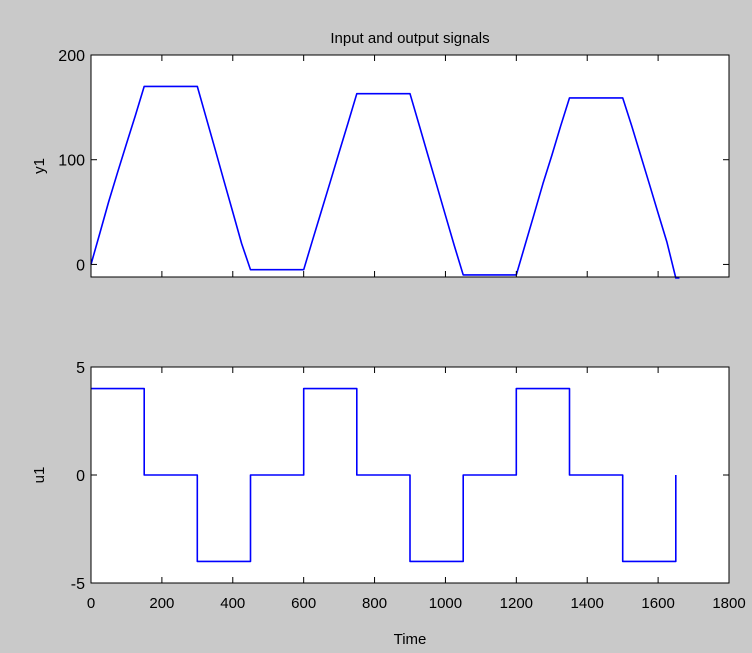 This screenshot has width=752, height=653. What do you see at coordinates (587, 603) in the screenshot?
I see `x-tick-label: 1400` at bounding box center [587, 603].